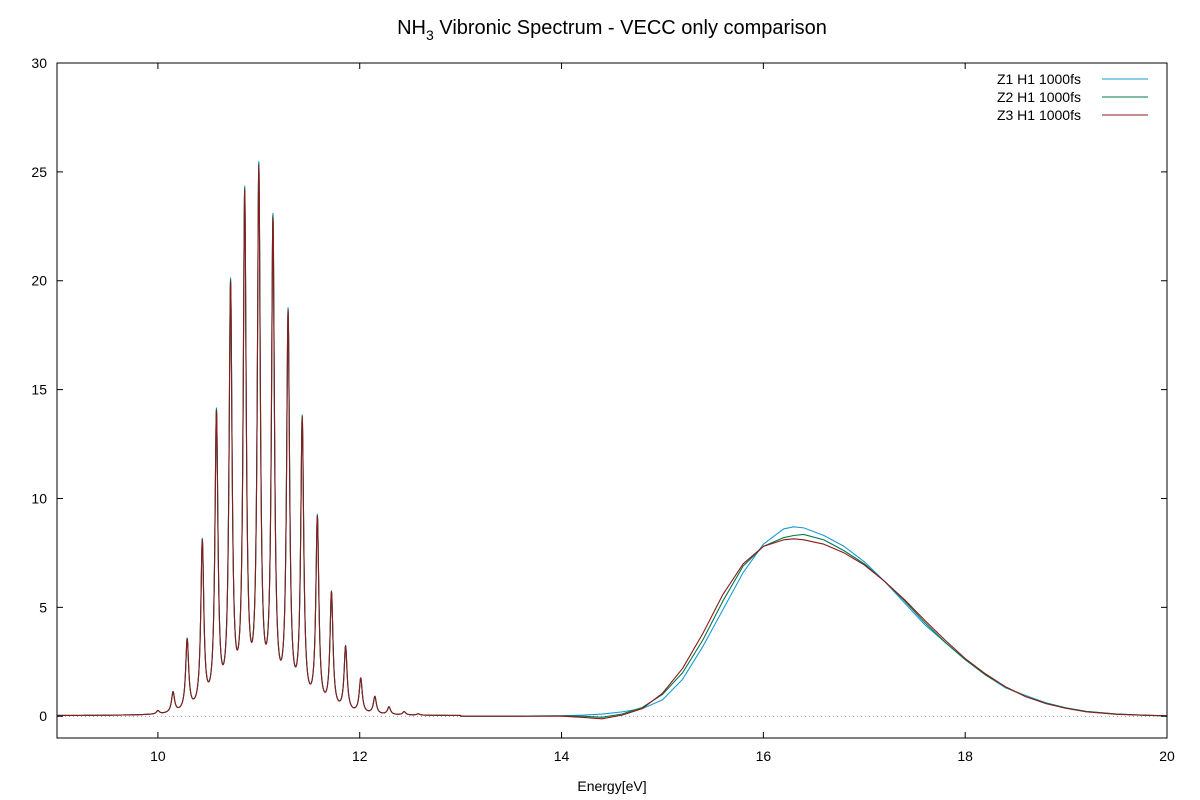 The height and width of the screenshot is (800, 1200). Describe the element at coordinates (1039, 115) in the screenshot. I see `legend-label: Z3 H1 1000fs` at that location.